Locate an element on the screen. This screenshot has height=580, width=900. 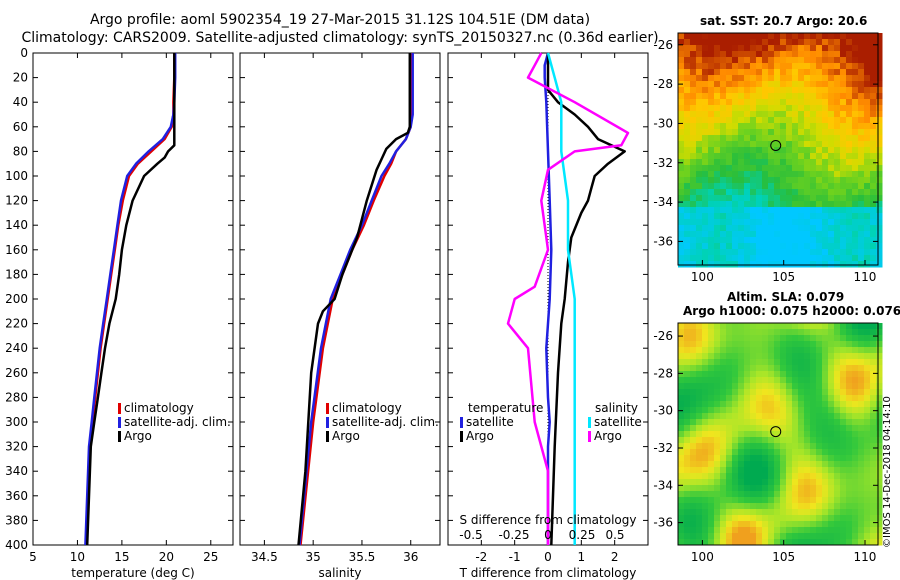
sla-argo-title: Argo h1000: 0.075 h2000: 0.076 is located at coordinates (791, 311).